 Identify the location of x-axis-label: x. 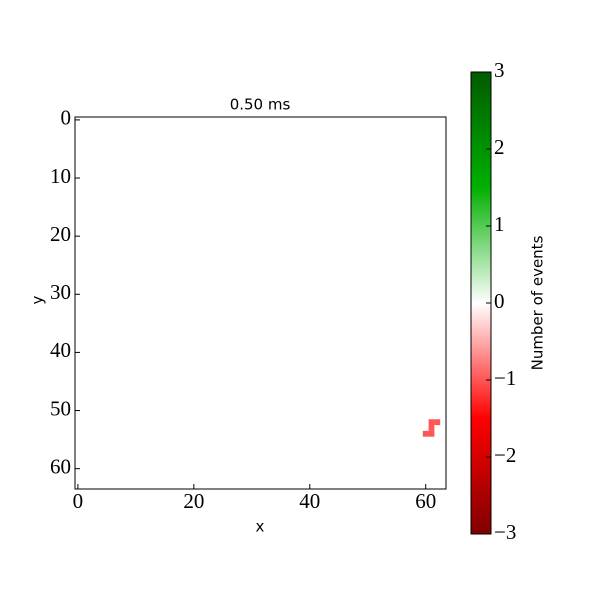
(260, 527).